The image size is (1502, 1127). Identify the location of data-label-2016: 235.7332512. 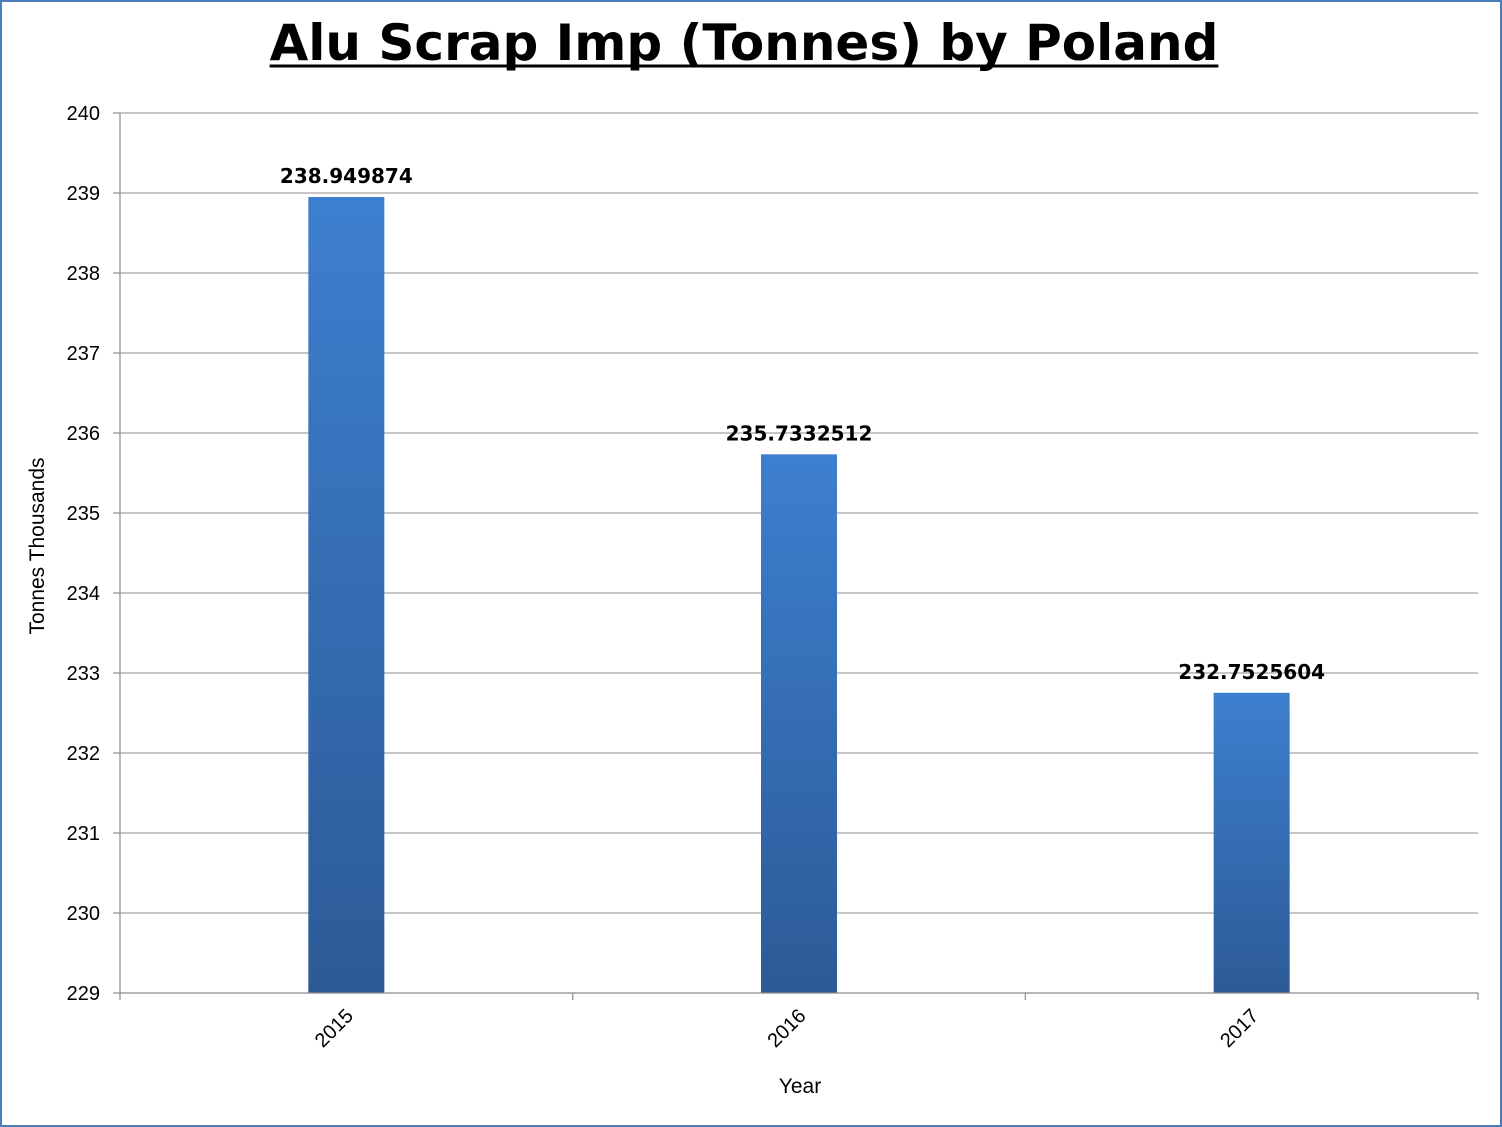
(799, 433).